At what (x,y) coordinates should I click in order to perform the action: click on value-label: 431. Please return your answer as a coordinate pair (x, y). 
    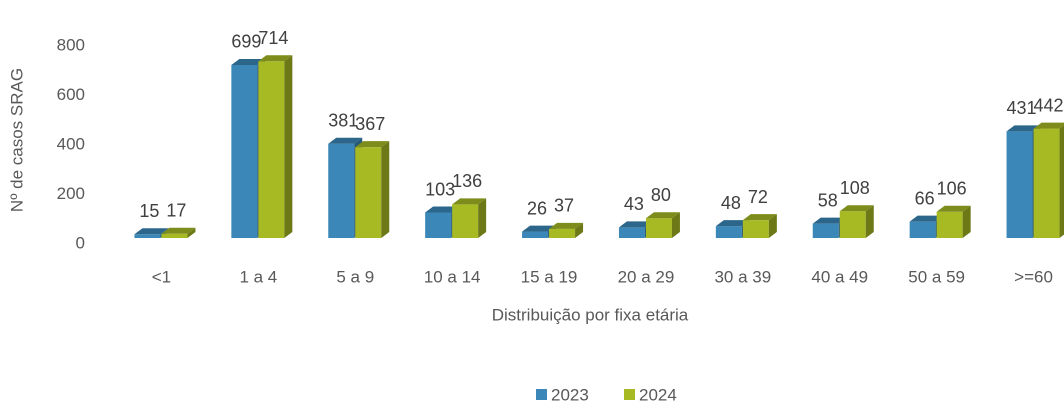
    Looking at the image, I should click on (1022, 108).